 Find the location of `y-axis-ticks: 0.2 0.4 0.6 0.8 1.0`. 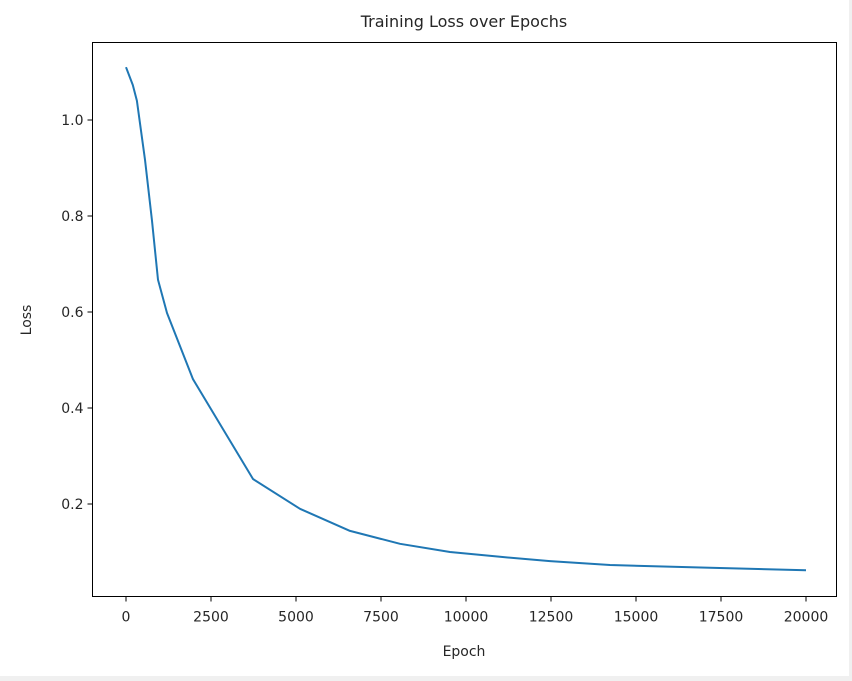

y-axis-ticks: 0.2 0.4 0.6 0.8 1.0 is located at coordinates (77, 313).